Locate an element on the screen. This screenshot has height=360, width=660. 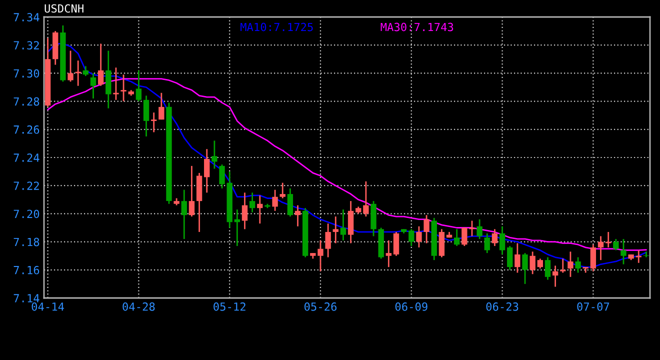
x-tick-label: 05-12 is located at coordinates (230, 306).